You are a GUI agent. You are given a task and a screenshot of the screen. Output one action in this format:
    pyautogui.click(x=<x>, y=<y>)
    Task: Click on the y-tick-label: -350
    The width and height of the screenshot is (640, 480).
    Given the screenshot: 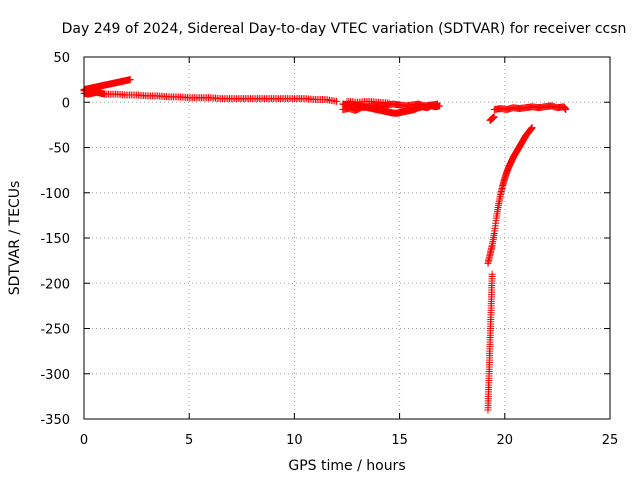 What is the action you would take?
    pyautogui.click(x=55, y=420)
    